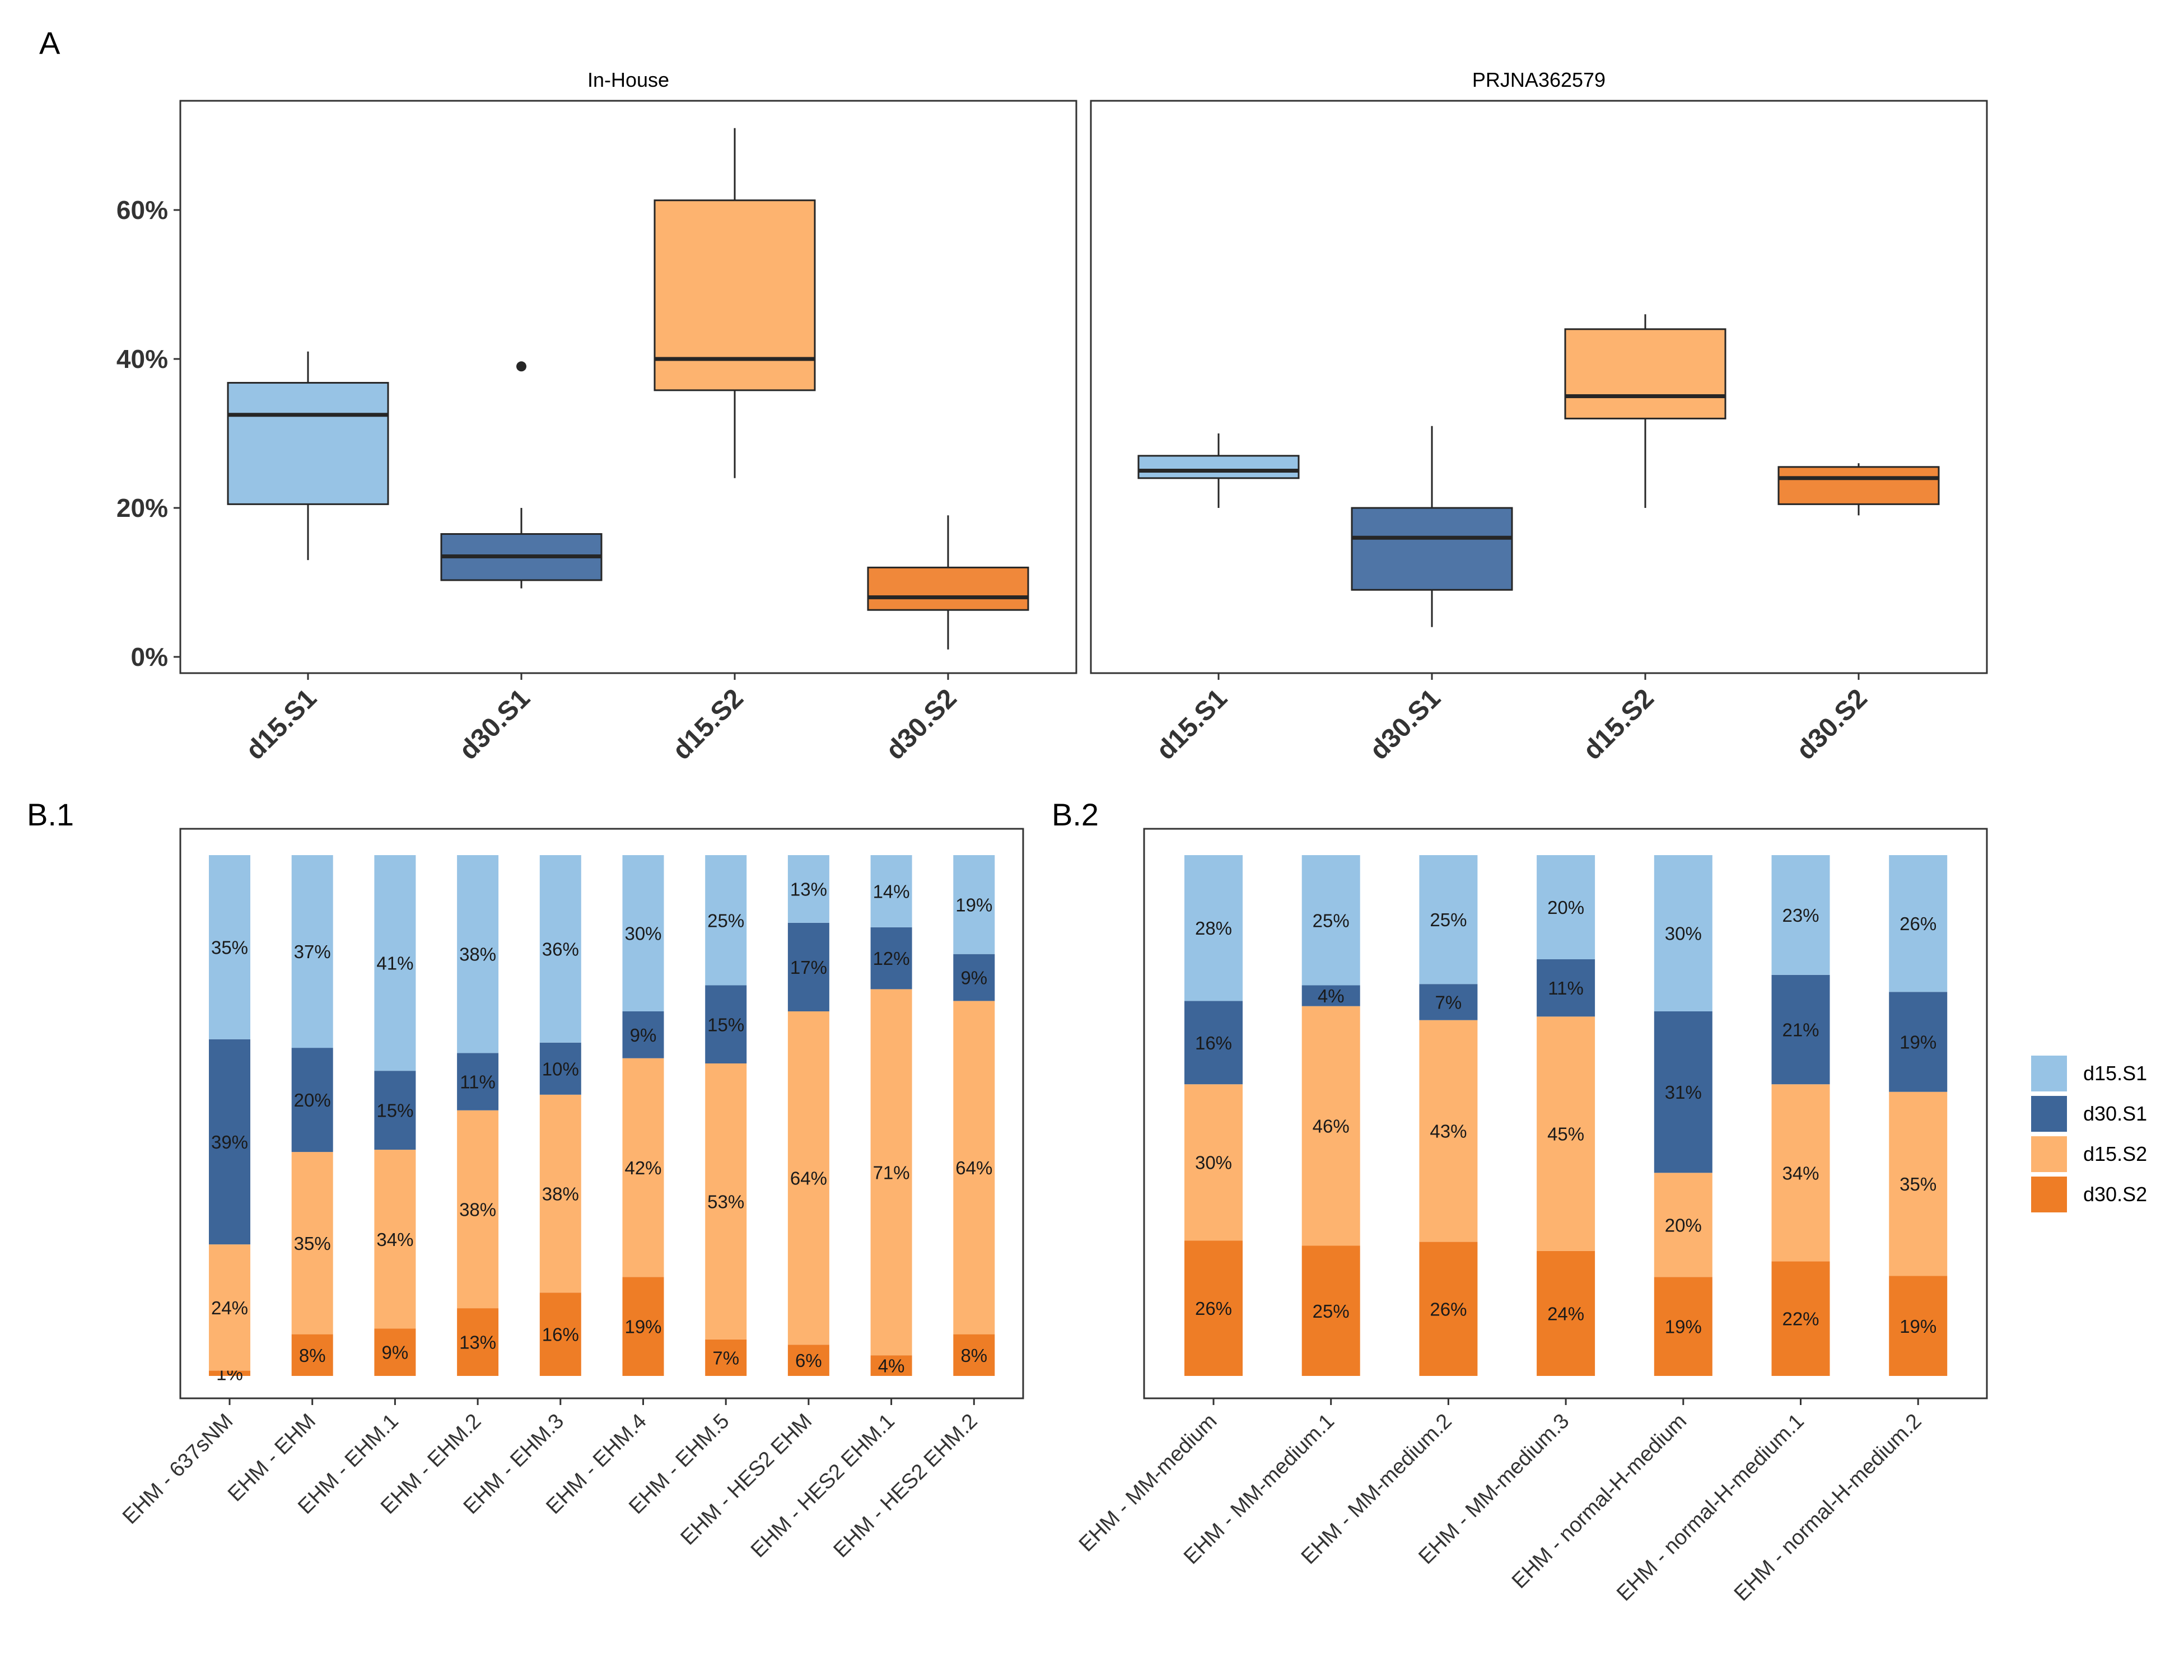 The height and width of the screenshot is (1680, 2184). Describe the element at coordinates (521, 367) in the screenshot. I see `outlier-in-house-d30-s1` at that location.